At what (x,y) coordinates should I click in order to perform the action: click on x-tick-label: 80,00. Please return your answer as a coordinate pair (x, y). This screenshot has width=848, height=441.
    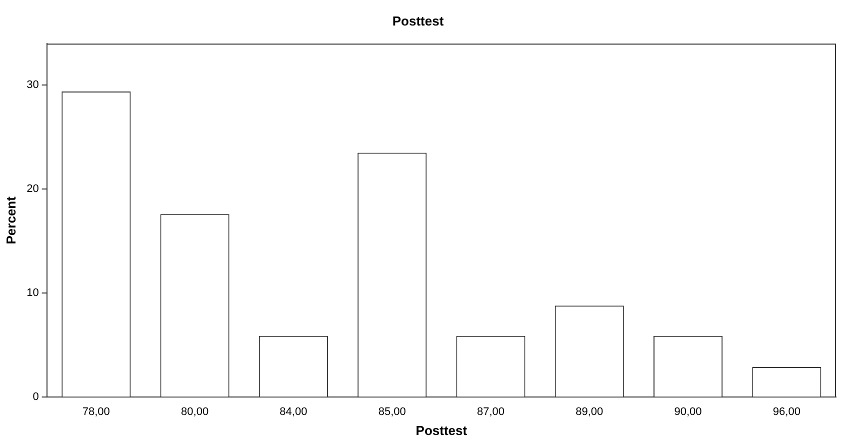
    Looking at the image, I should click on (195, 412).